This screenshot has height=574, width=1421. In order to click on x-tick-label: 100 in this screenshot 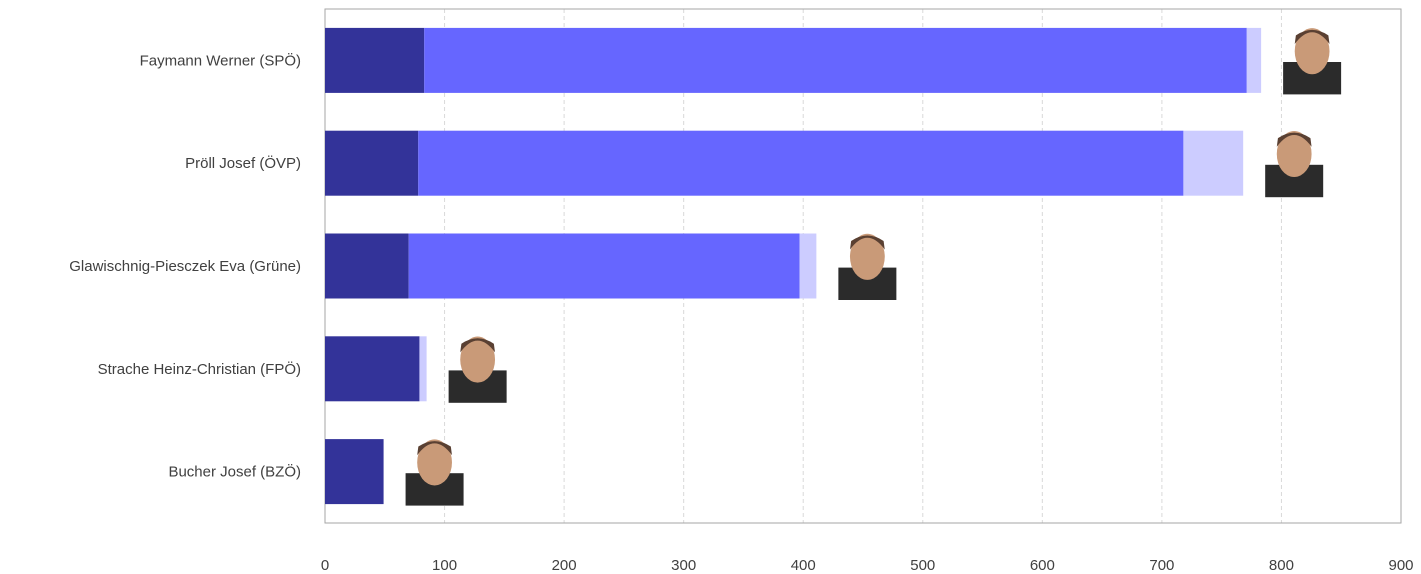, I will do `click(444, 565)`.